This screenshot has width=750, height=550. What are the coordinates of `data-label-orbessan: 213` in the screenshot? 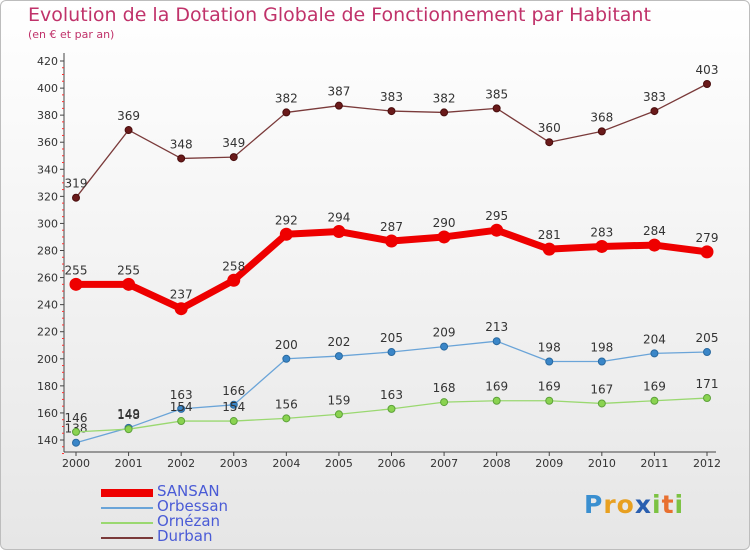 It's located at (496, 327).